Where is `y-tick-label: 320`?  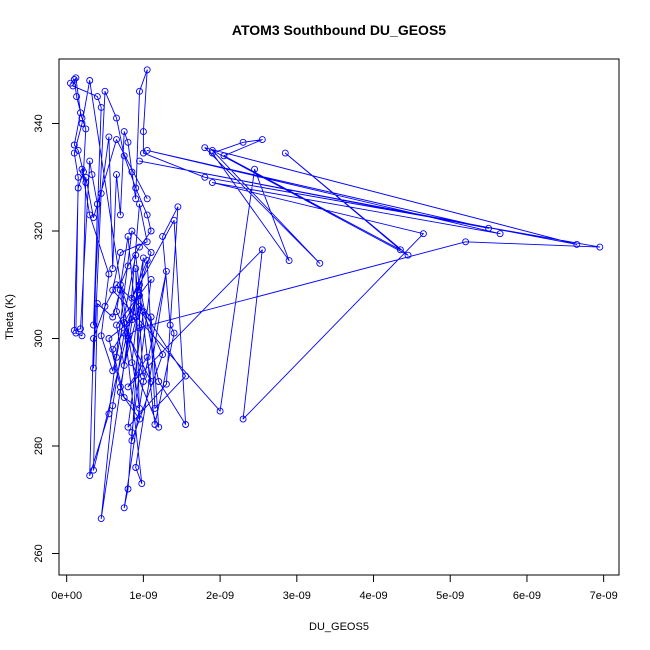
y-tick-label: 320 is located at coordinates (39, 231).